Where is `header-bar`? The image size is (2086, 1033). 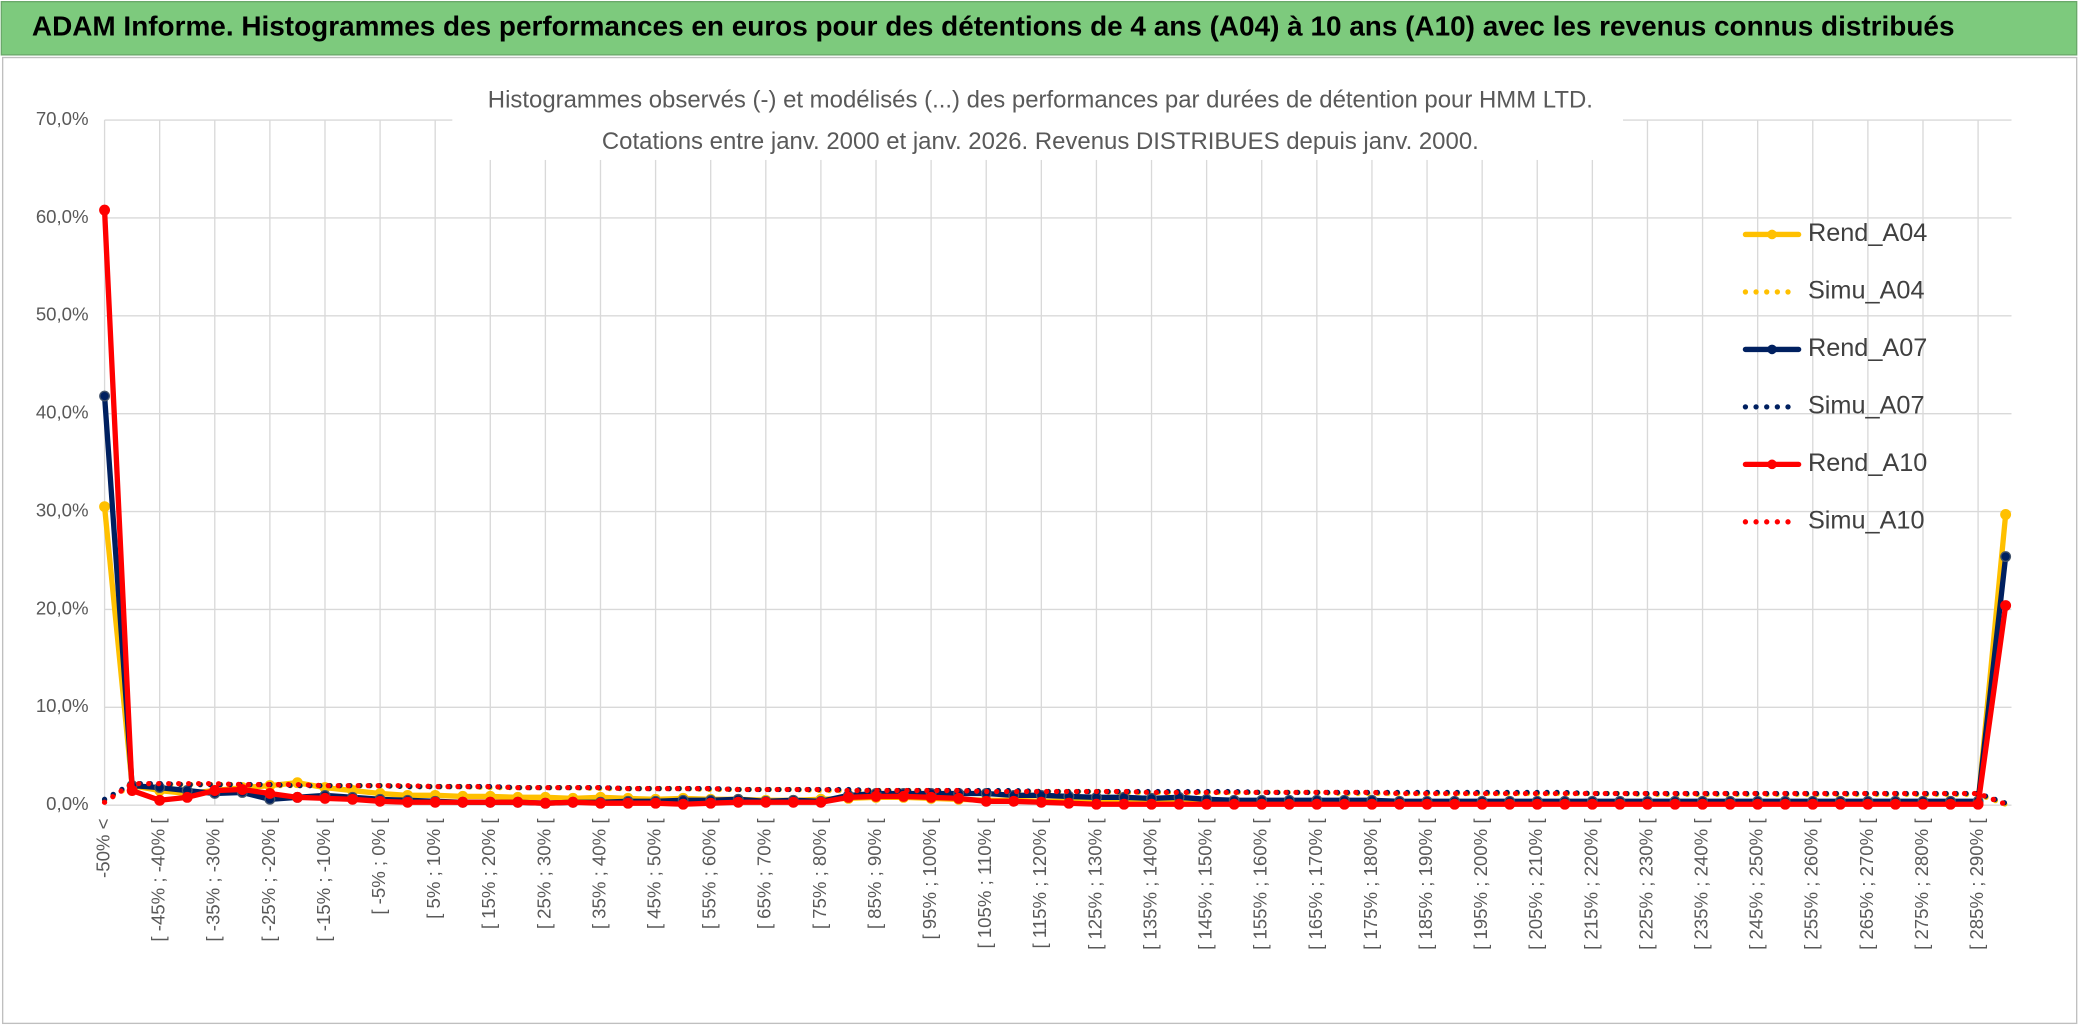 header-bar is located at coordinates (1039, 28).